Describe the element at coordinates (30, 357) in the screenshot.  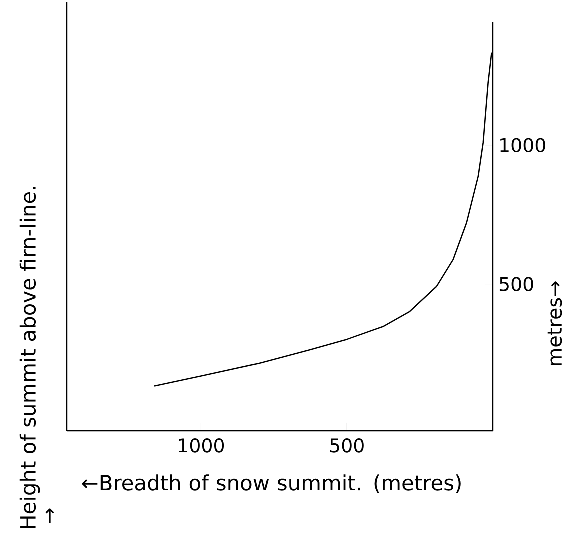
I see `y-axis-title: Height of summit above firn-line.` at that location.